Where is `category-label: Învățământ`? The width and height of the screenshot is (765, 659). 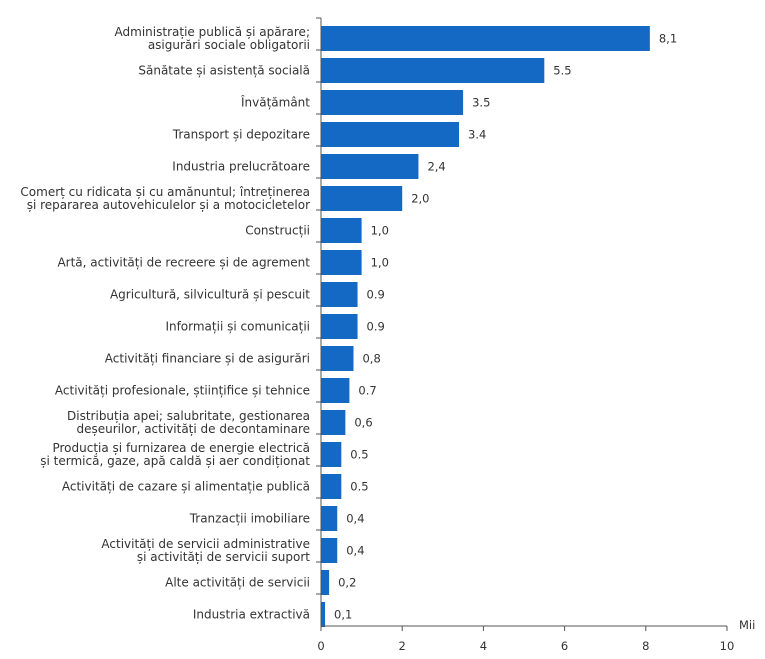
category-label: Învățământ is located at coordinates (275, 102).